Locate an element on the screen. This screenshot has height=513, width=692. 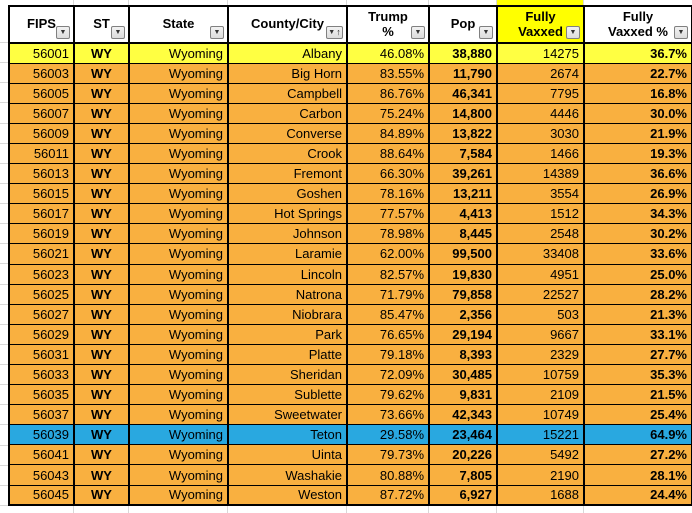
cell-pop: 42,343 is located at coordinates (463, 415).